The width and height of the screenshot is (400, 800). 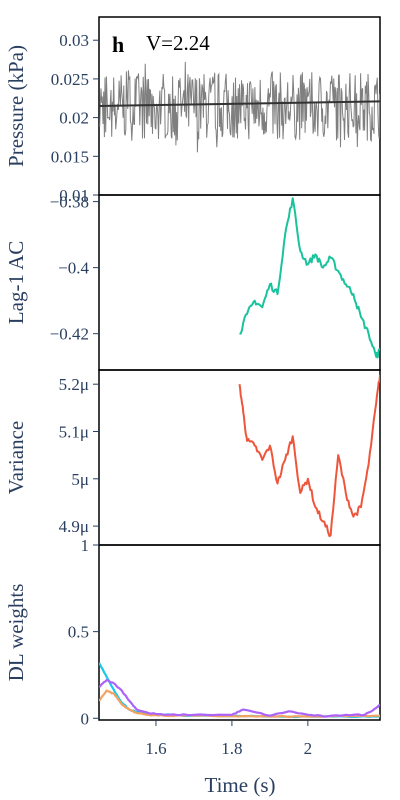 What do you see at coordinates (74, 431) in the screenshot?
I see `y-tick-label: 5.1μ` at bounding box center [74, 431].